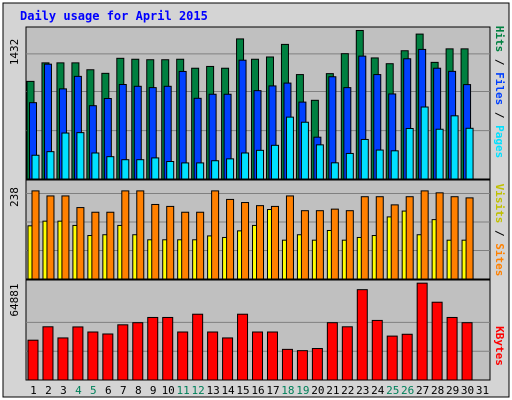  What do you see at coordinates (407, 390) in the screenshot?
I see `x-tick-label: 26` at bounding box center [407, 390].